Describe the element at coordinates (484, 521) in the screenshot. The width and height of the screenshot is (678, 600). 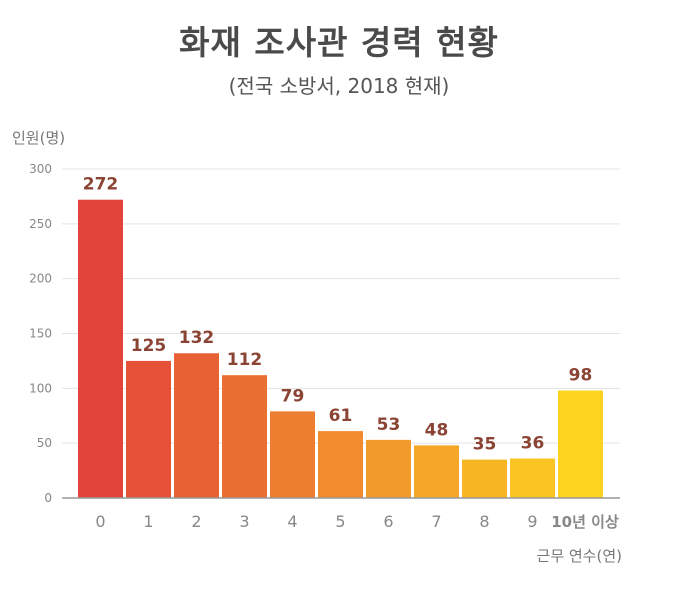
I see `x-tick-label: 8` at that location.